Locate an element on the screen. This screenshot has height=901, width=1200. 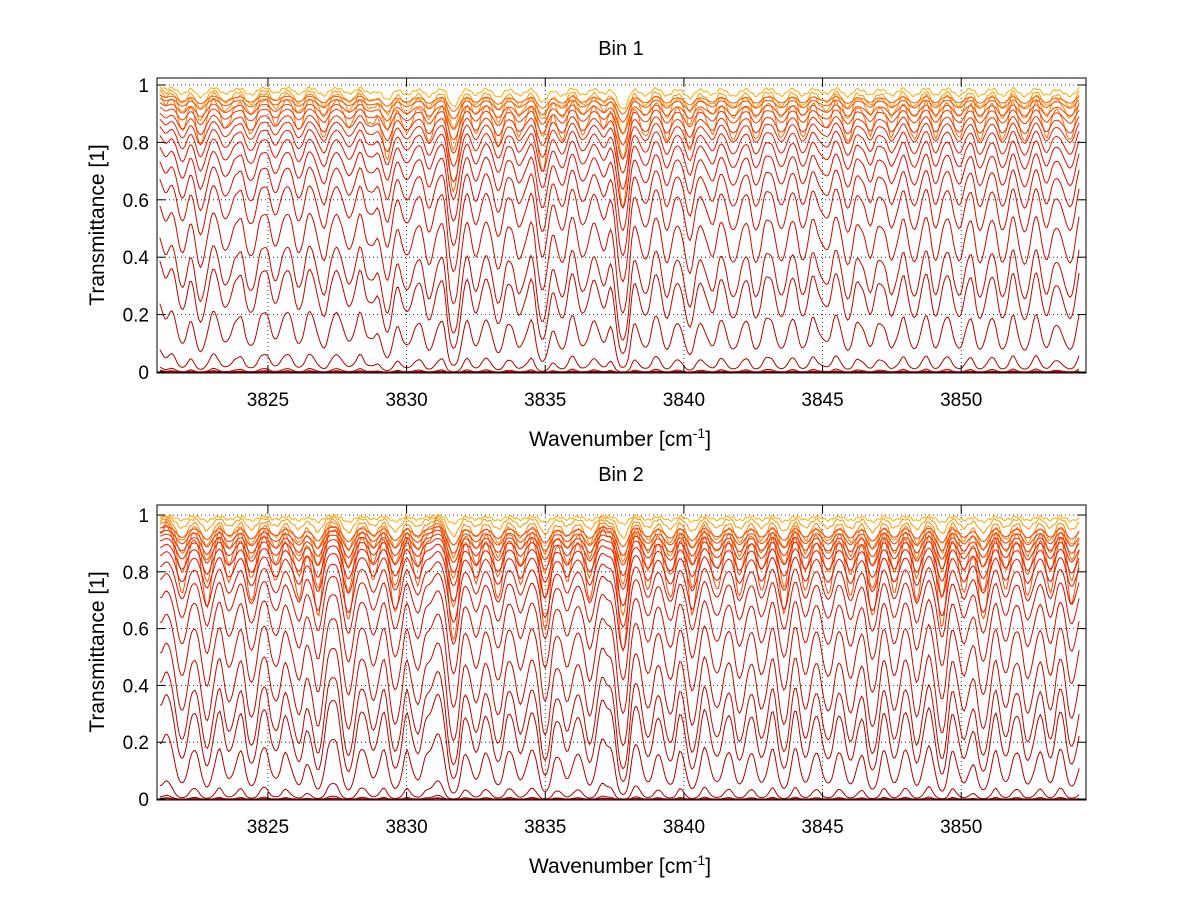
panel-2-ylabel: Transmittance [1] is located at coordinates (97, 651).